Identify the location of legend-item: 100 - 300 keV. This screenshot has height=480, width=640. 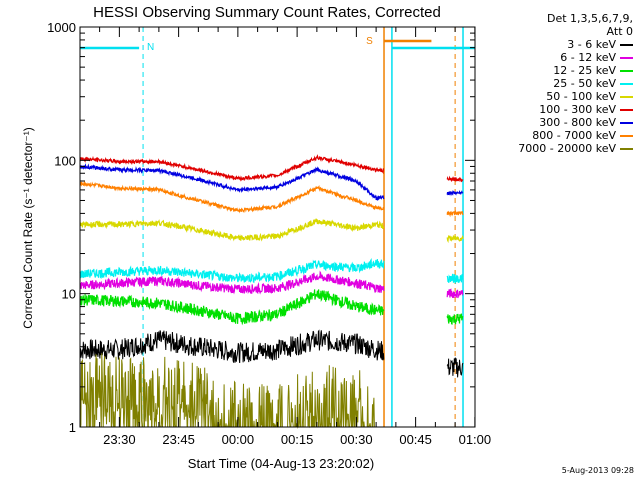
(560, 109).